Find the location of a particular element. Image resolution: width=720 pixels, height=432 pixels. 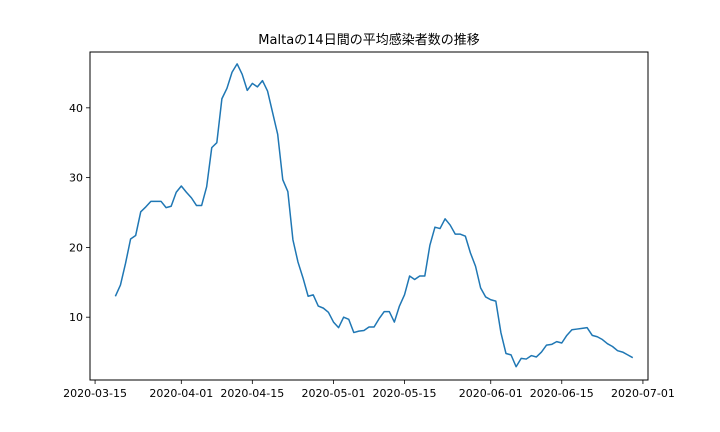

x-tick-label: 2020-03-15 is located at coordinates (95, 393).